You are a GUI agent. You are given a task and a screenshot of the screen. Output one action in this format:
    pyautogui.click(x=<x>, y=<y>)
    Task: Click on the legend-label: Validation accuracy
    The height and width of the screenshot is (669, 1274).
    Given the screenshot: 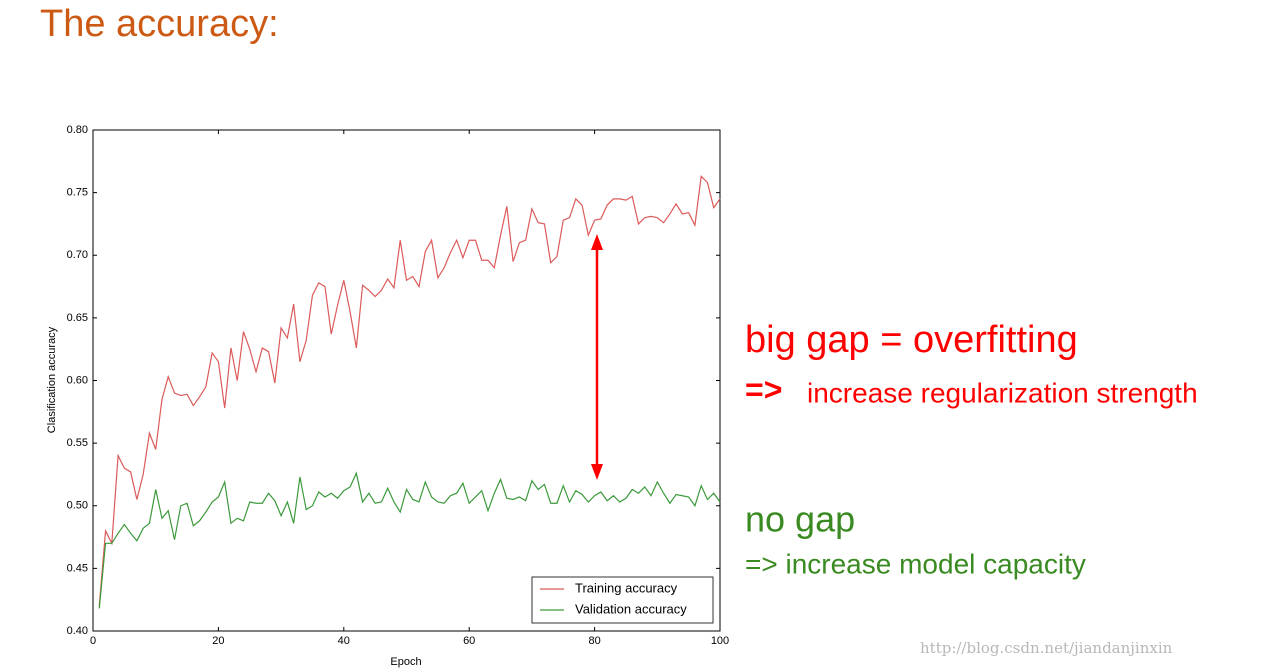 What is the action you would take?
    pyautogui.click(x=631, y=608)
    